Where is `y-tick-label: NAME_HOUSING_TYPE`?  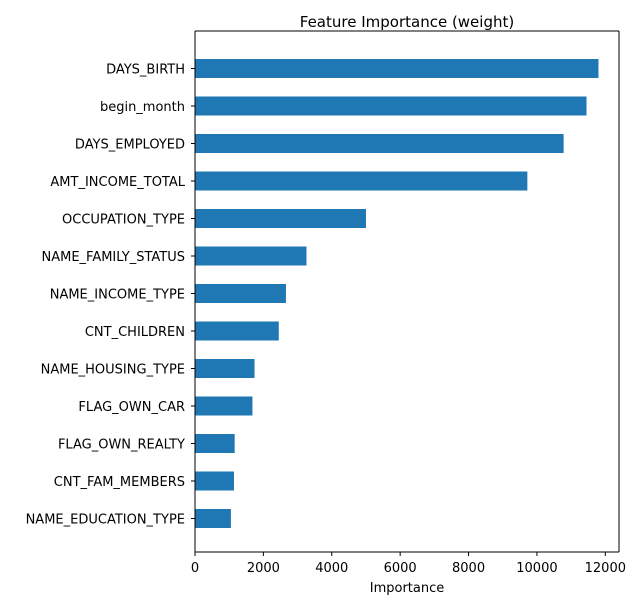
y-tick-label: NAME_HOUSING_TYPE is located at coordinates (113, 370).